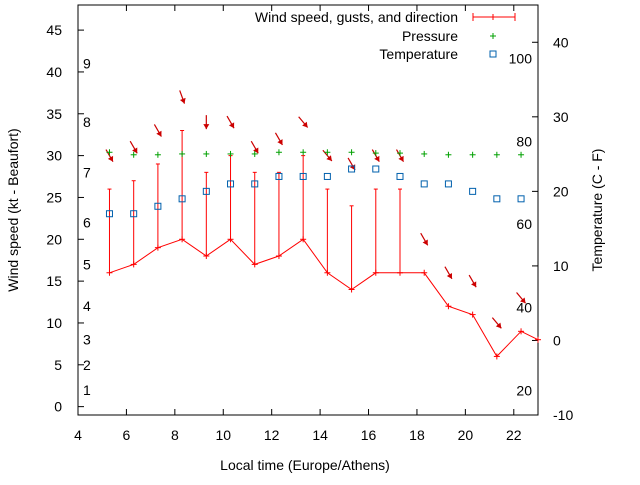 The height and width of the screenshot is (485, 640). What do you see at coordinates (417, 435) in the screenshot?
I see `x-tick-label: 18` at bounding box center [417, 435].